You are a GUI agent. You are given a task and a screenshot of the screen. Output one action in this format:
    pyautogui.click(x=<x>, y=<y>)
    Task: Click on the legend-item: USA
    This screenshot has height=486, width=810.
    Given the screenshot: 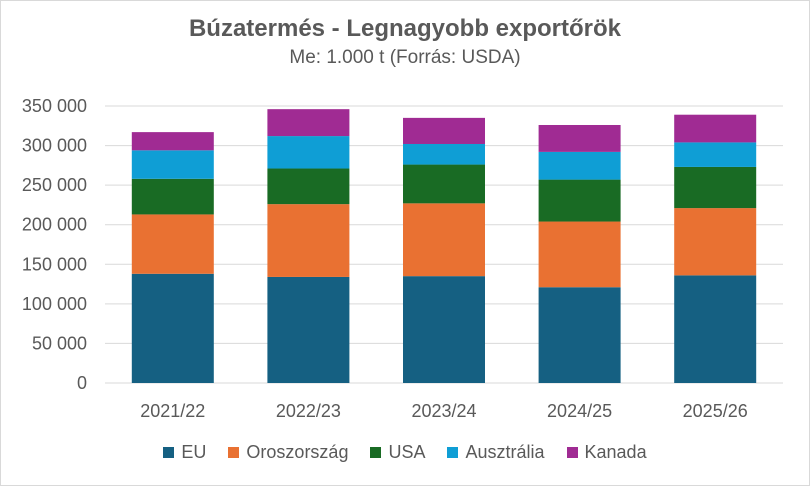 What is the action you would take?
    pyautogui.click(x=397, y=452)
    